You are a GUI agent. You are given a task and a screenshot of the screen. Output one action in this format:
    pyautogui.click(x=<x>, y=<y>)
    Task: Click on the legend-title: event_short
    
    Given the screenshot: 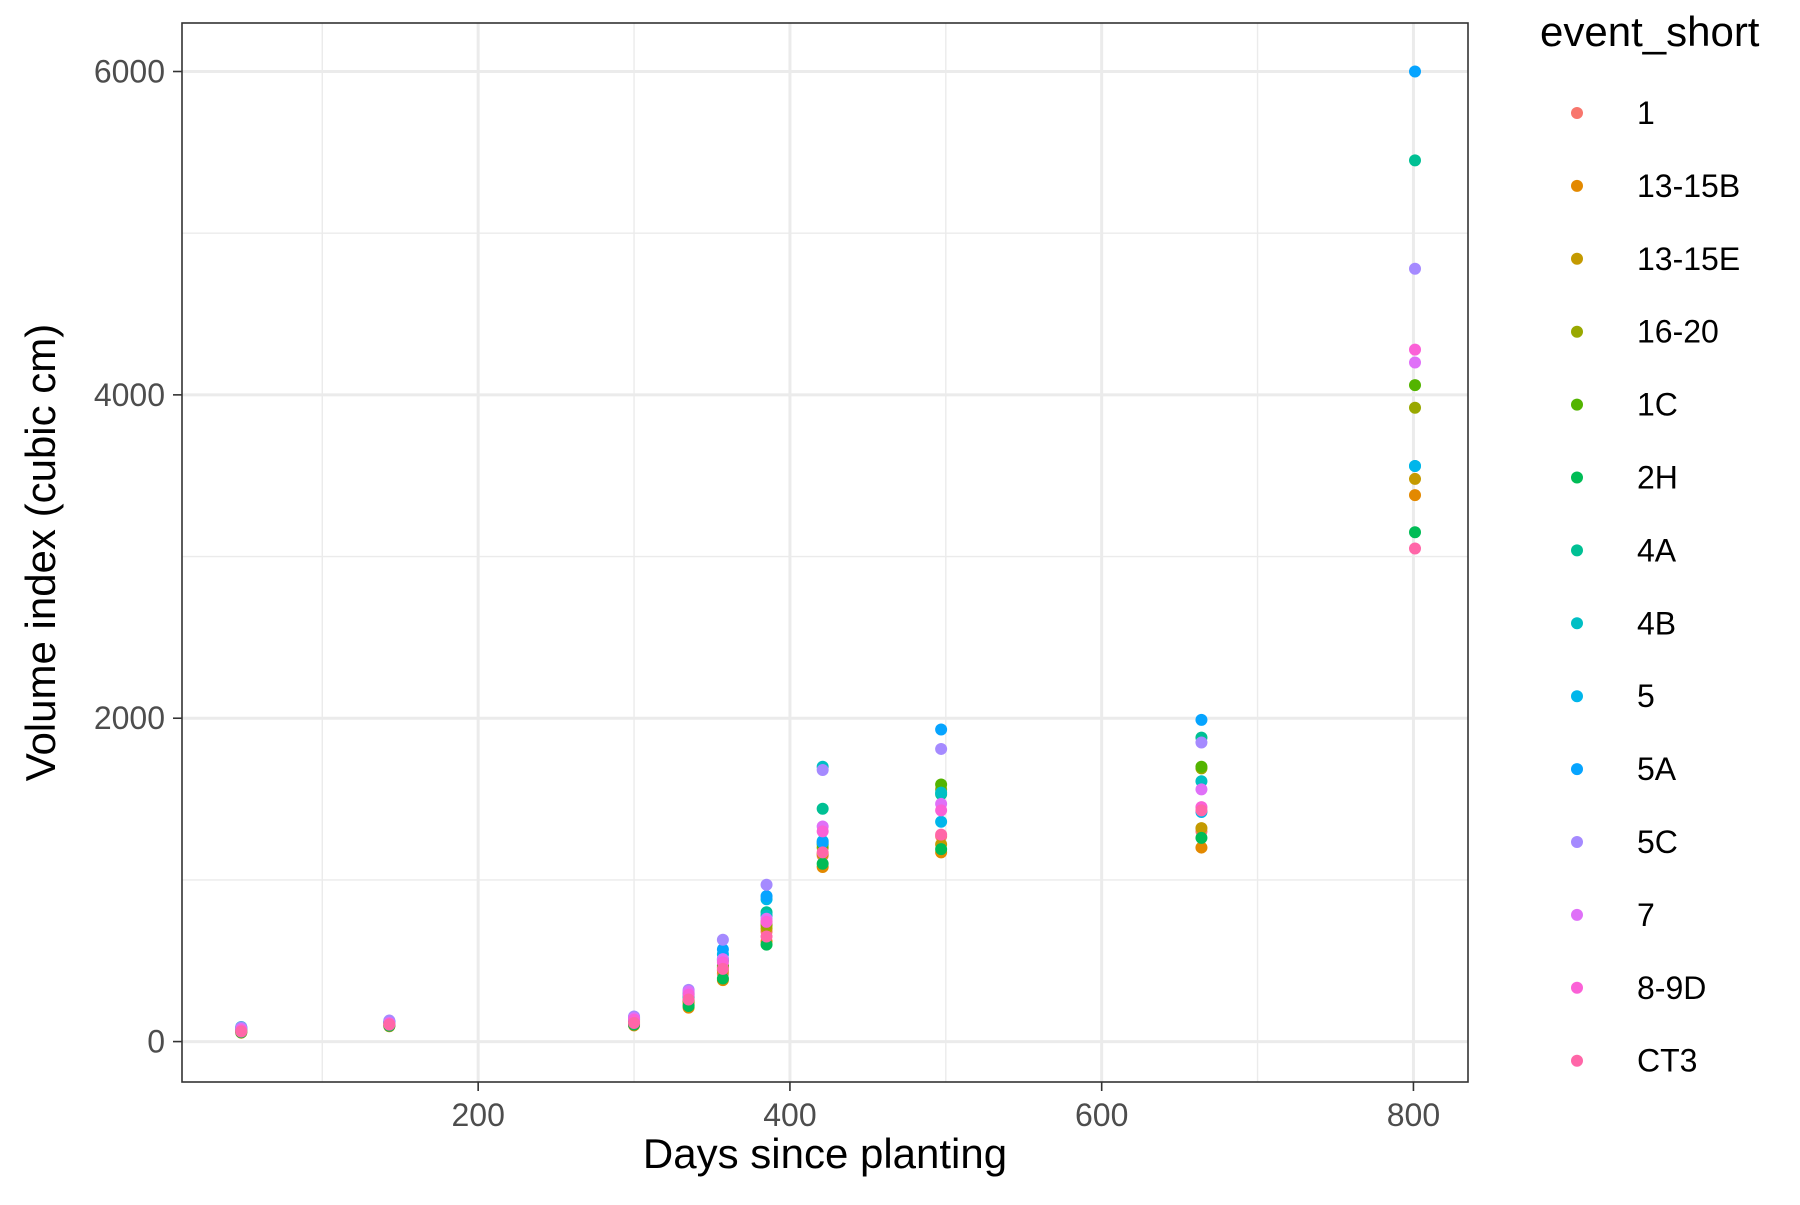 What is the action you would take?
    pyautogui.click(x=1650, y=31)
    